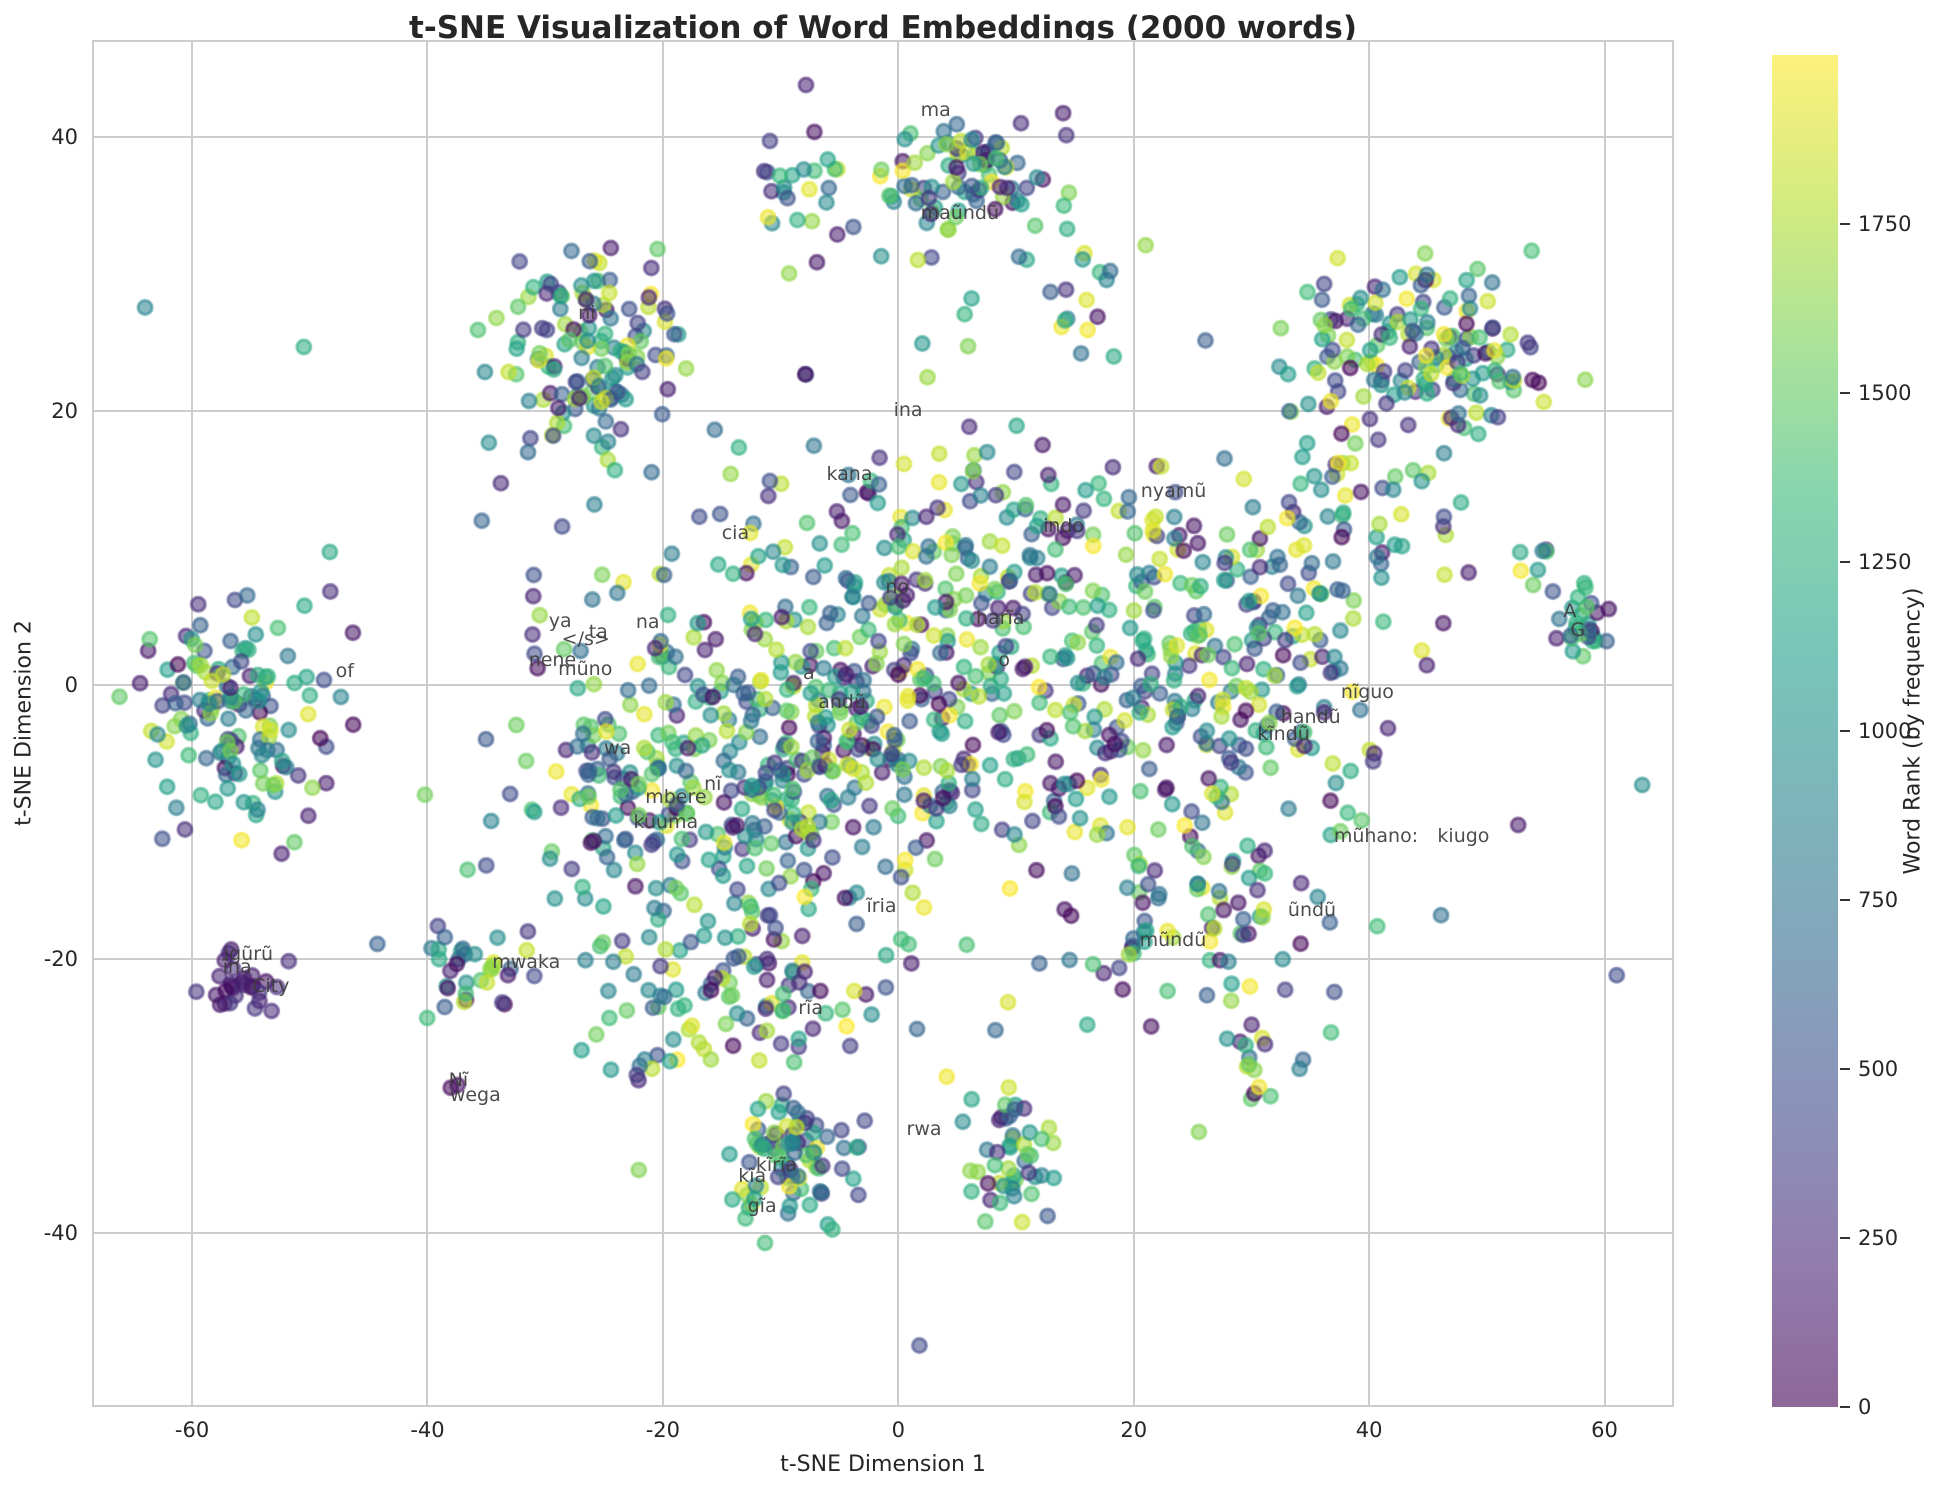 This screenshot has height=1485, width=1951. I want to click on annotation-label: kĩa, so click(752, 1175).